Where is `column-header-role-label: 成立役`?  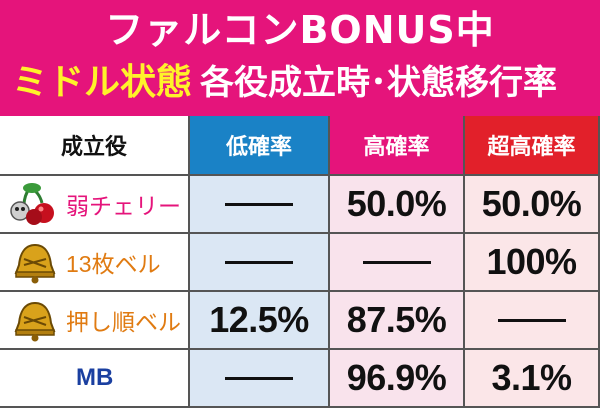
column-header-role-label: 成立役 is located at coordinates (93, 146).